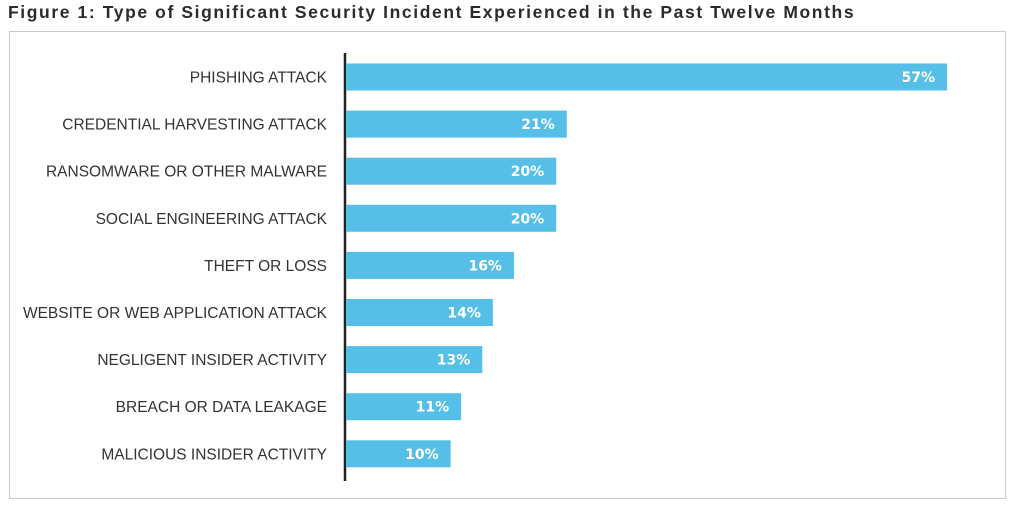 This screenshot has width=1017, height=511. Describe the element at coordinates (212, 219) in the screenshot. I see `category-label: SOCIAL ENGINEERING ATTACK` at that location.